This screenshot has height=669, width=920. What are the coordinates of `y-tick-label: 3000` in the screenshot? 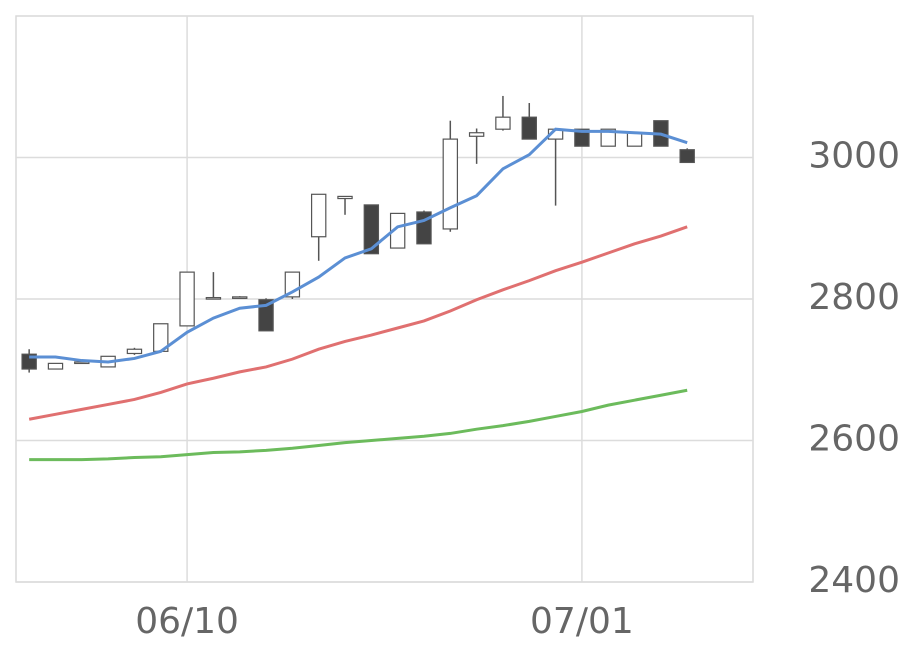 It's located at (854, 156).